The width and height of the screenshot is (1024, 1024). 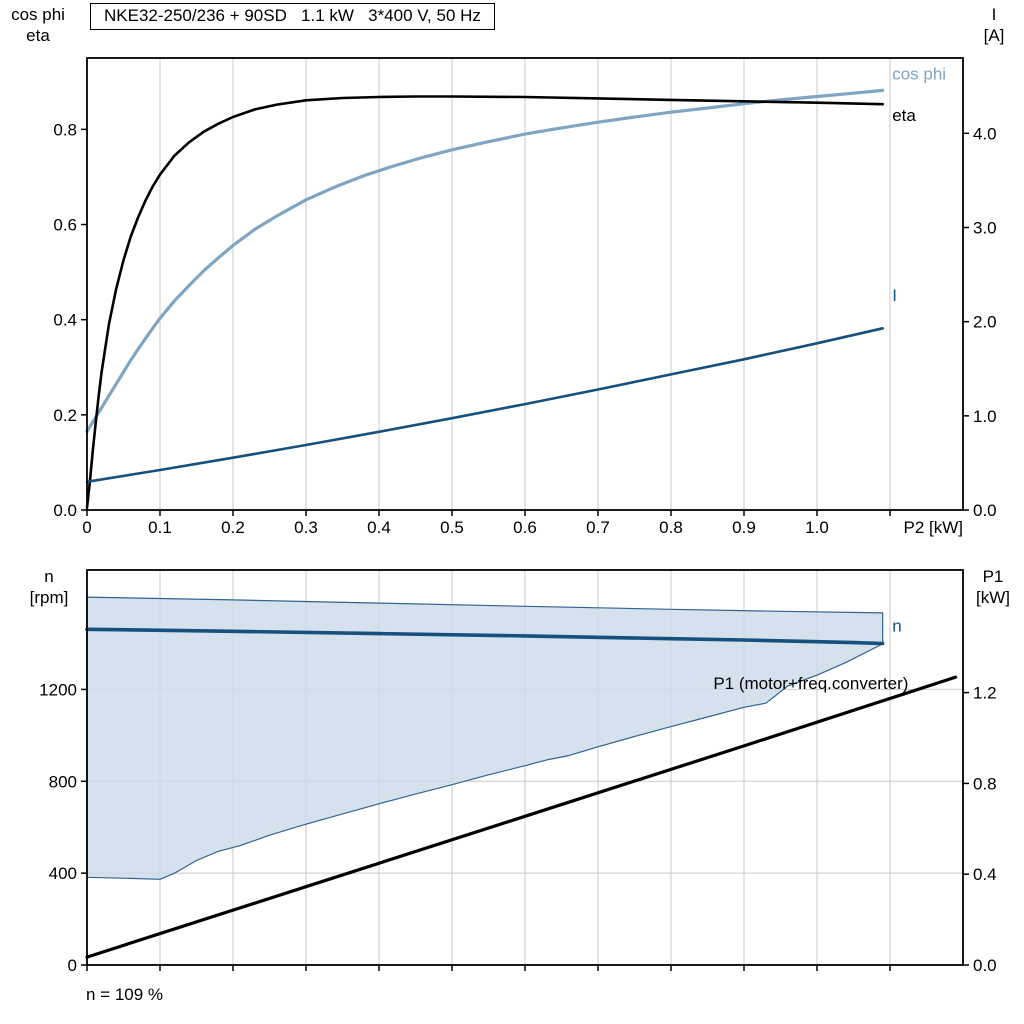 I want to click on series-current, so click(x=485, y=405).